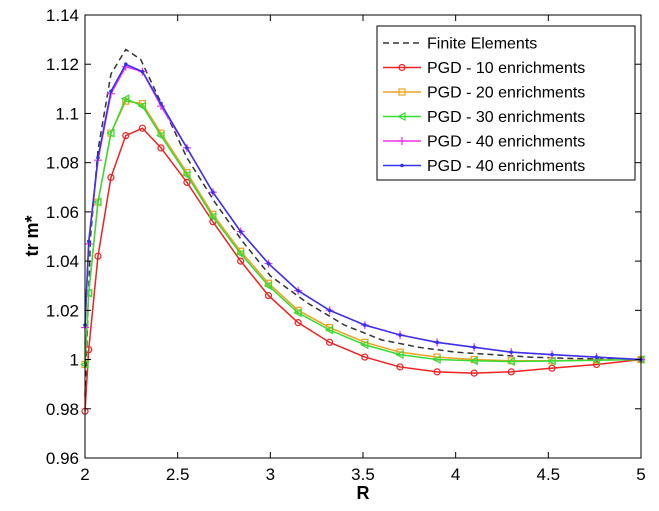  Describe the element at coordinates (549, 474) in the screenshot. I see `x-tick-label: 4.5` at that location.